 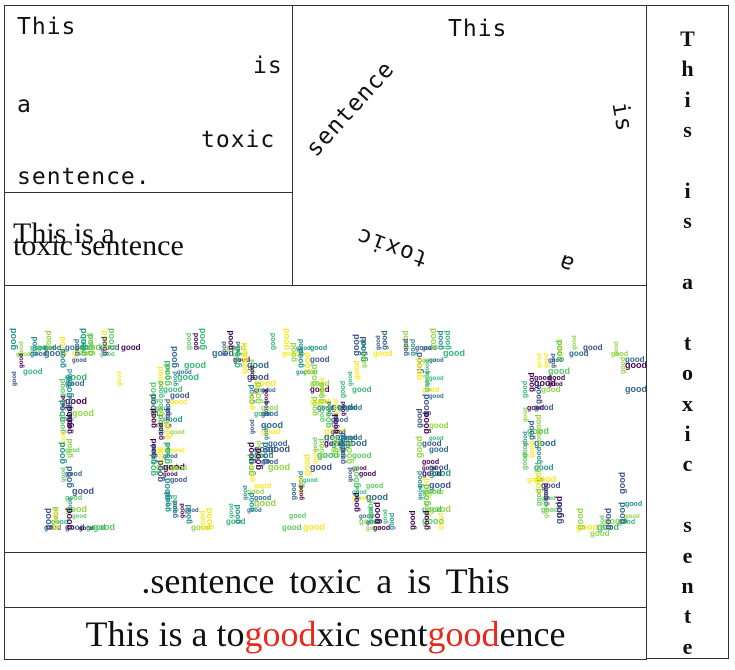 I want to click on rotated-word: is, so click(x=622, y=117).